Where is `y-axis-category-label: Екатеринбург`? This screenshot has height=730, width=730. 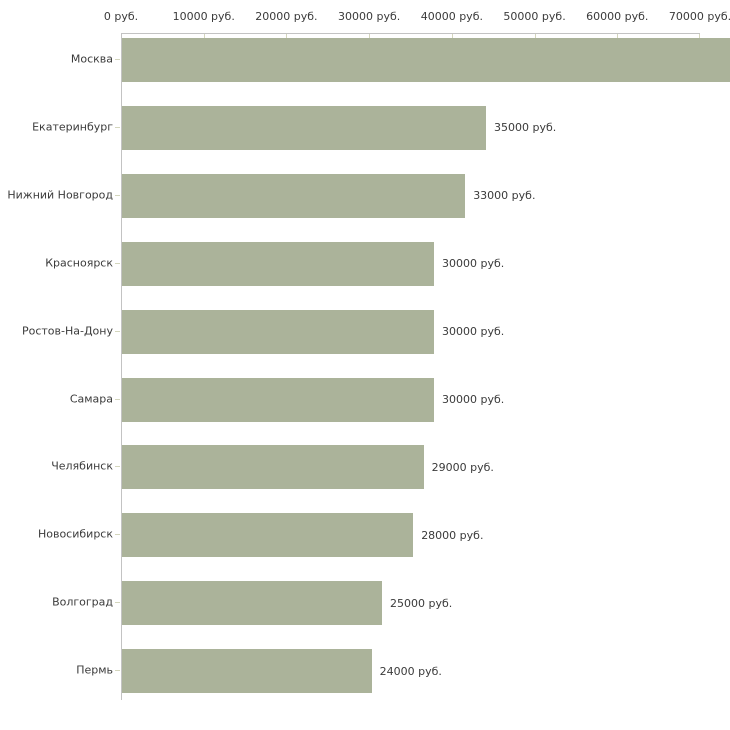
y-axis-category-label: Екатеринбург is located at coordinates (72, 127).